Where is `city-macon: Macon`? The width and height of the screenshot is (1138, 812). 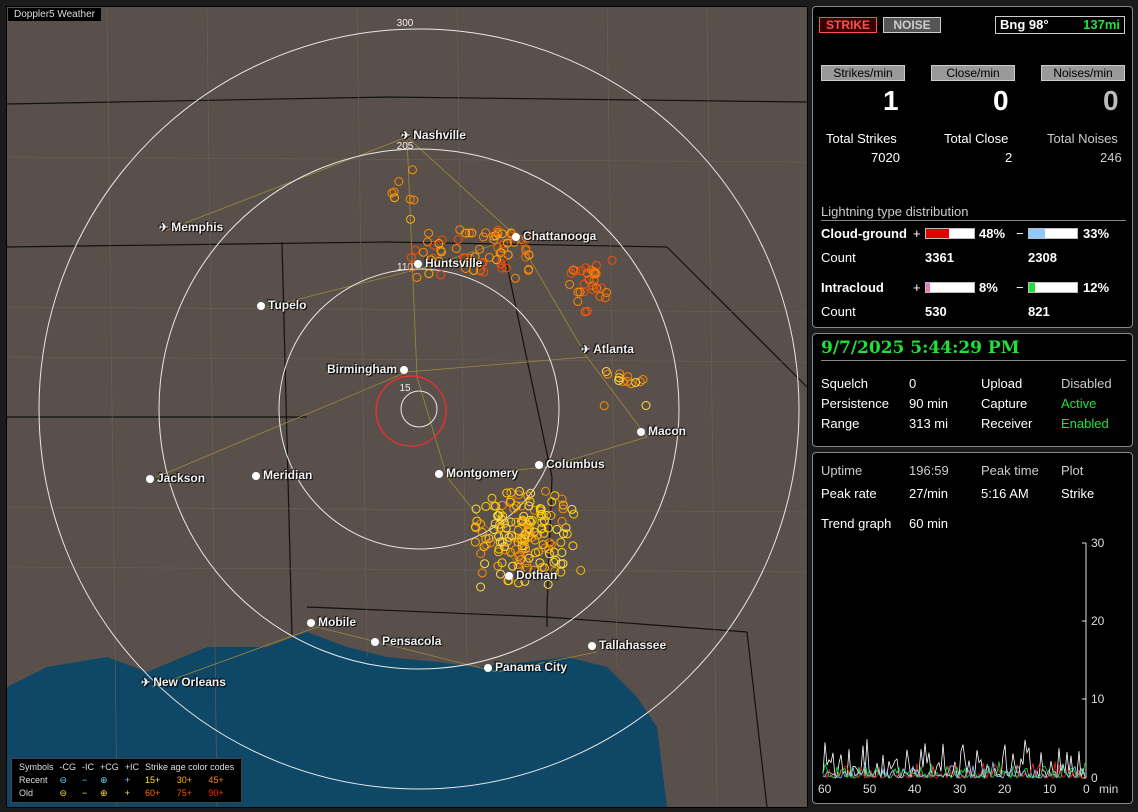
city-macon: Macon is located at coordinates (661, 431).